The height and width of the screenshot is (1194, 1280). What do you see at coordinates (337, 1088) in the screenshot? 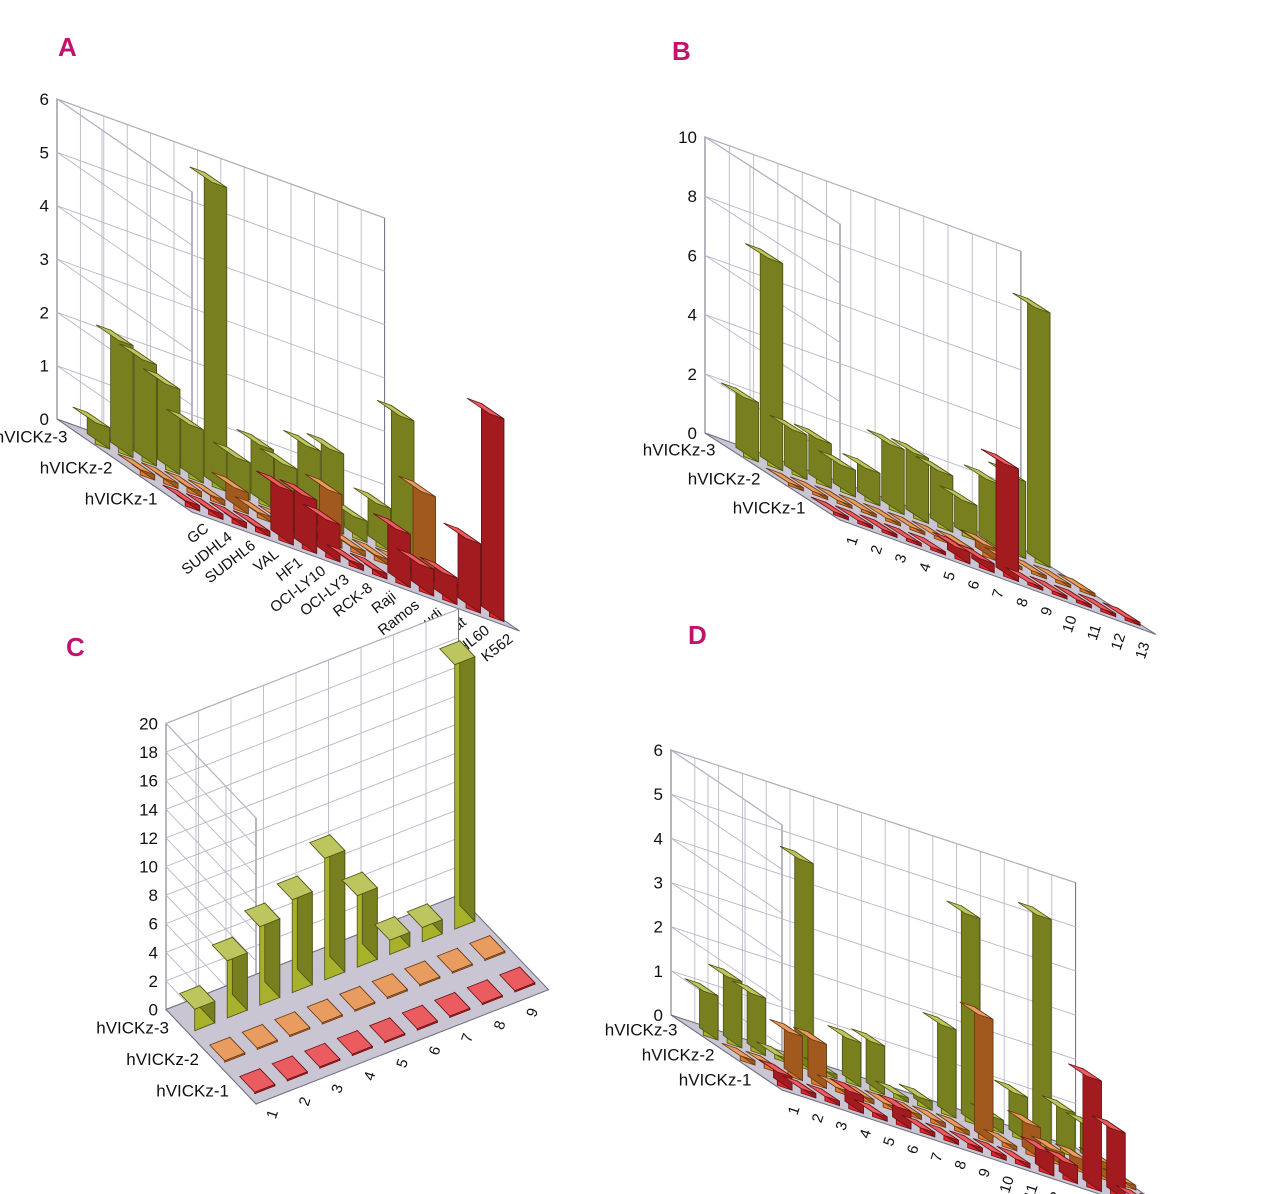
I see `category-label: 3` at bounding box center [337, 1088].